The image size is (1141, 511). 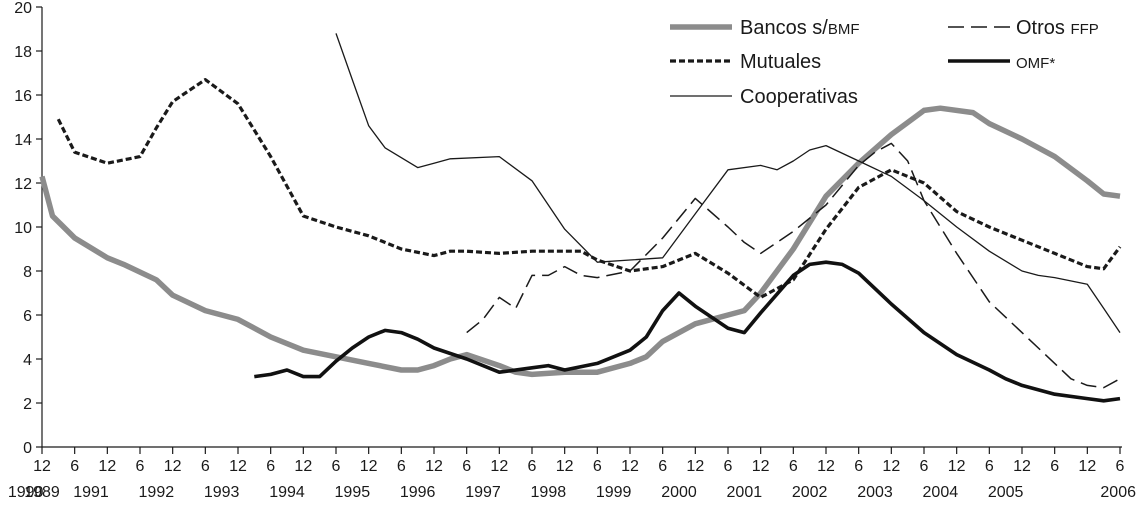 I want to click on legend-label-otros-part: FFP, so click(x=1084, y=29).